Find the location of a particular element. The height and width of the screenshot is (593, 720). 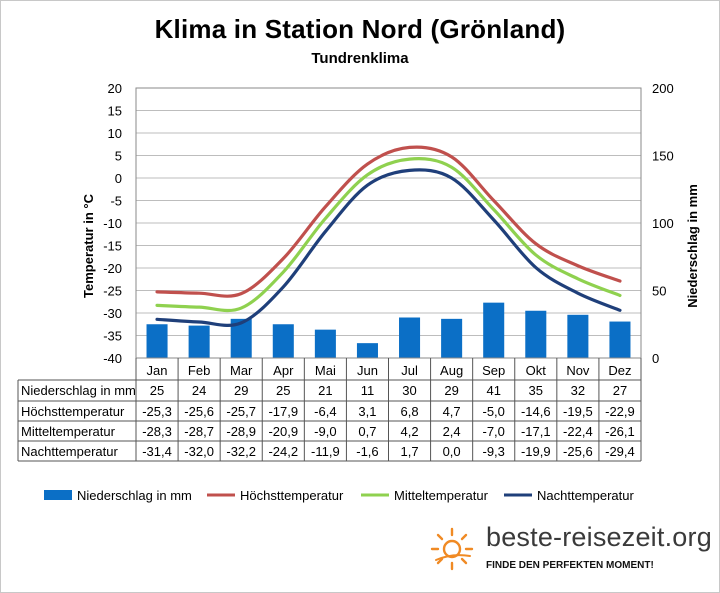

table-cell: -7,0 is located at coordinates (494, 431).